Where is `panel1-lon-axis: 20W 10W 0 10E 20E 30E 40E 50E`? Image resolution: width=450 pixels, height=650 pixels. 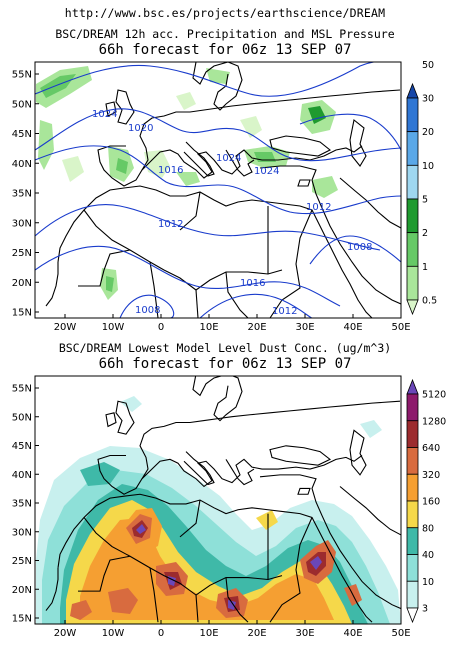 panel1-lon-axis: 20W 10W 0 10E 20E 30E 40E 50E is located at coordinates (232, 323).